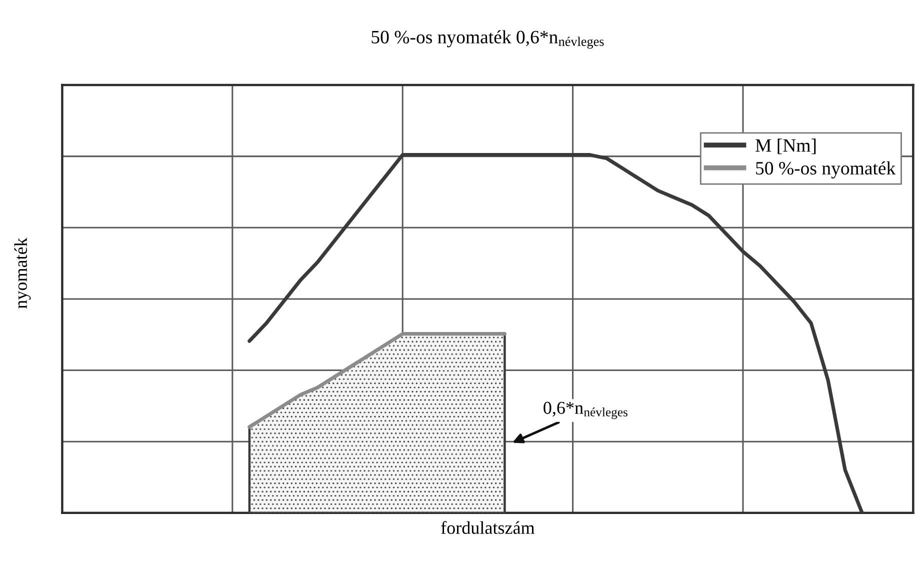  What do you see at coordinates (488, 39) in the screenshot?
I see `chart-title: 50 %-os nyomaték 0,6*n$_{névleges}$` at bounding box center [488, 39].